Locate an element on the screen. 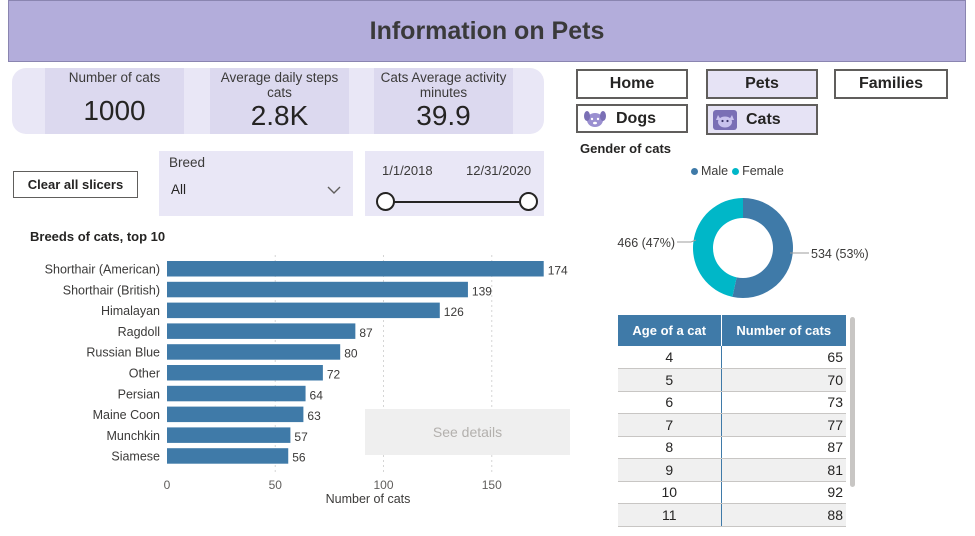 The width and height of the screenshot is (975, 536). cat-icon is located at coordinates (725, 119).